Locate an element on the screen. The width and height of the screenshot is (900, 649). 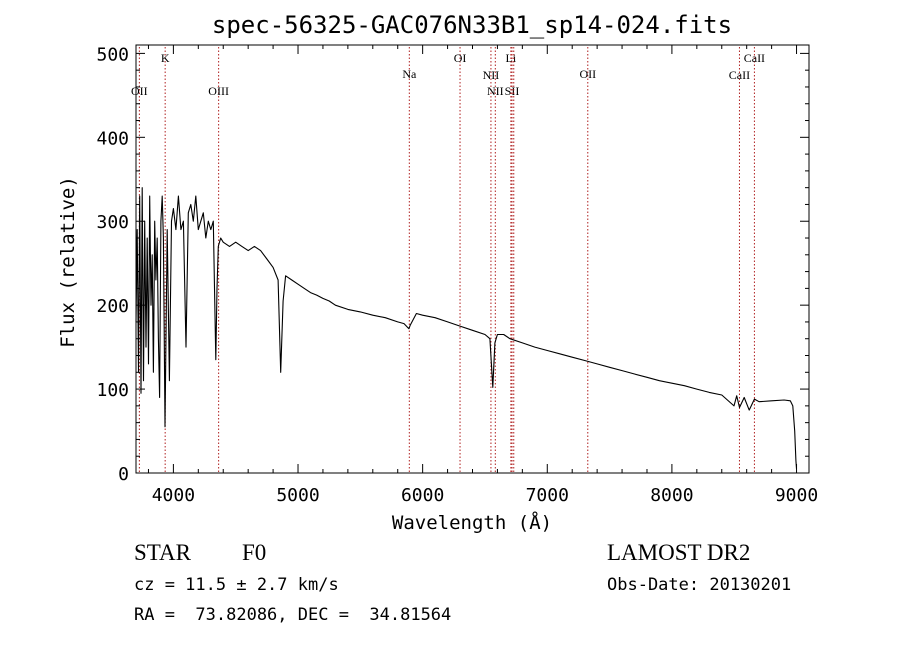
spectral-line-label: OI is located at coordinates (460, 58).